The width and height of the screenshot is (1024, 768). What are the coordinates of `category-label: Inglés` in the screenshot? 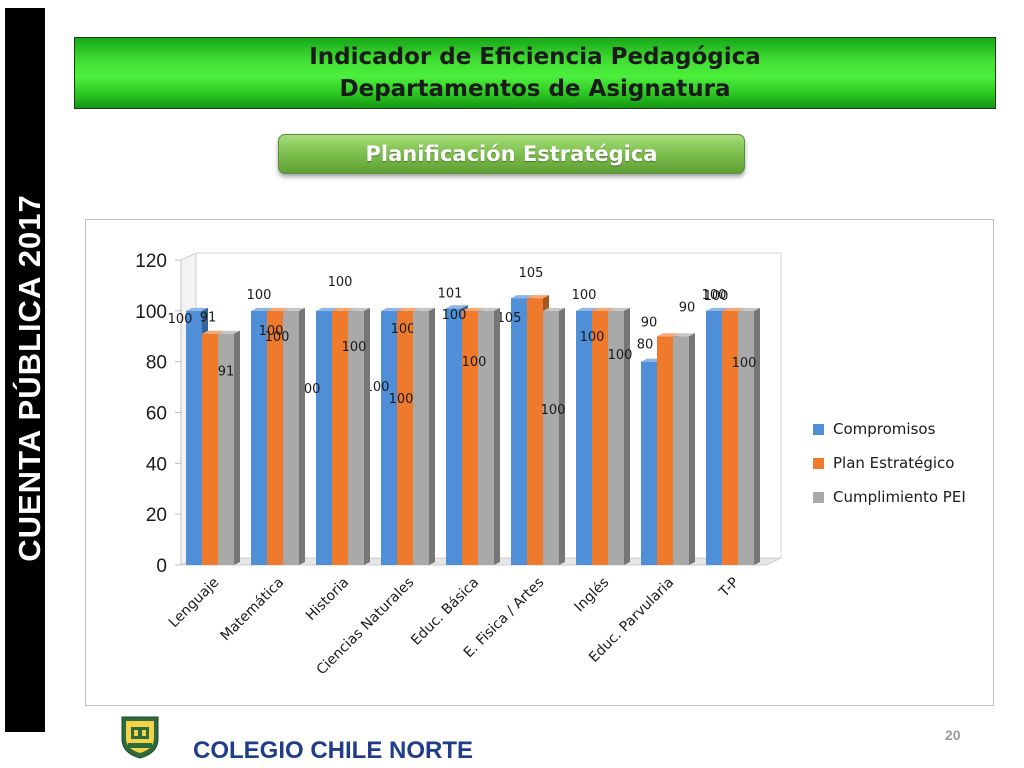 It's located at (592, 595).